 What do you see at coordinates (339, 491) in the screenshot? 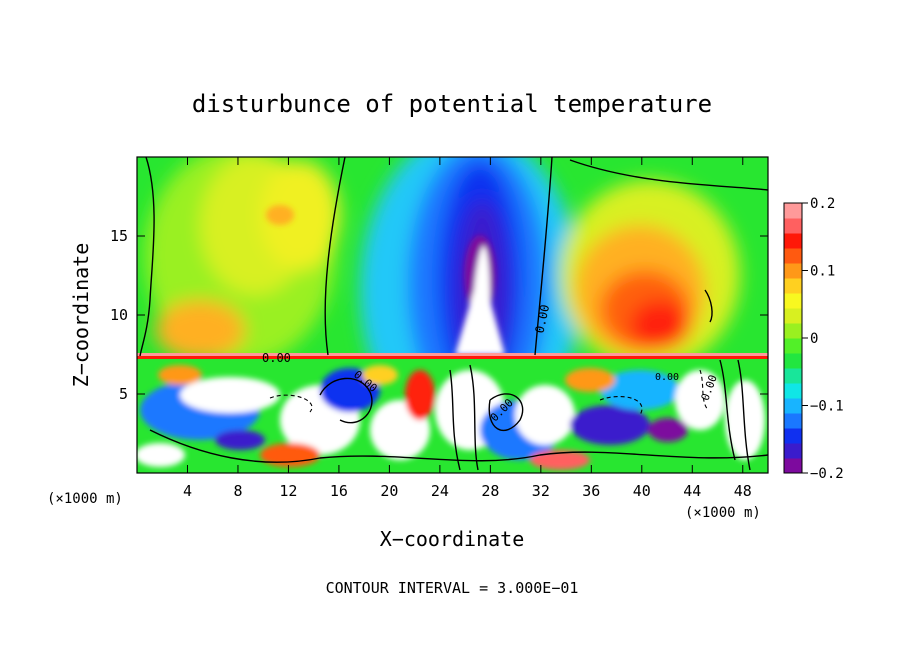
I see `x-tick-label: 16` at bounding box center [339, 491].